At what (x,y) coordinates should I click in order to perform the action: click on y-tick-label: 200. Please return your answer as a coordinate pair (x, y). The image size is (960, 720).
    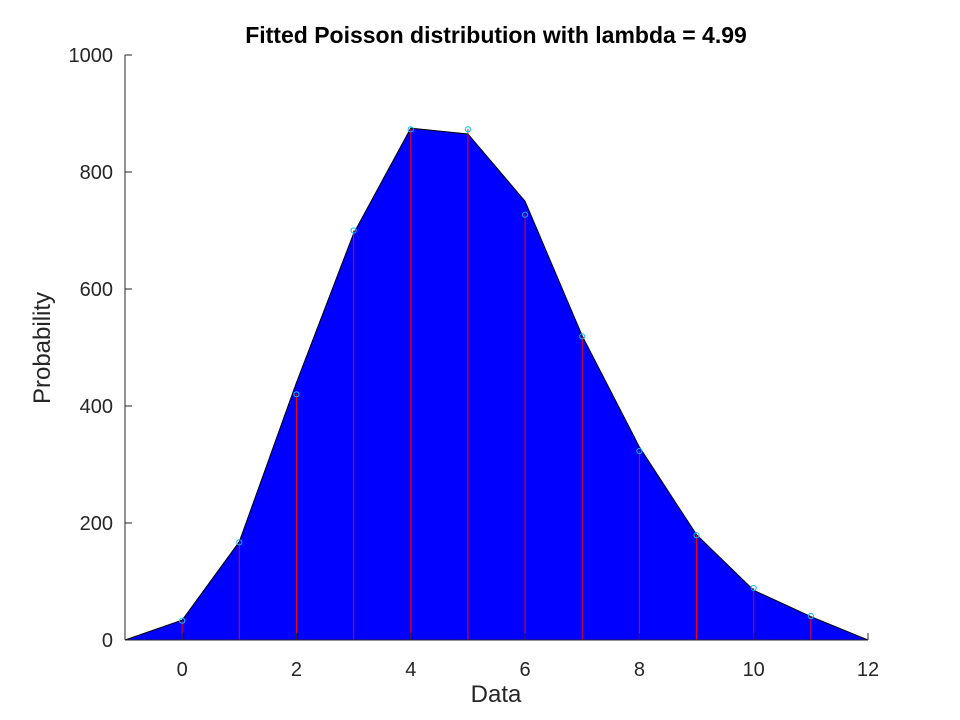
    Looking at the image, I should click on (96, 524).